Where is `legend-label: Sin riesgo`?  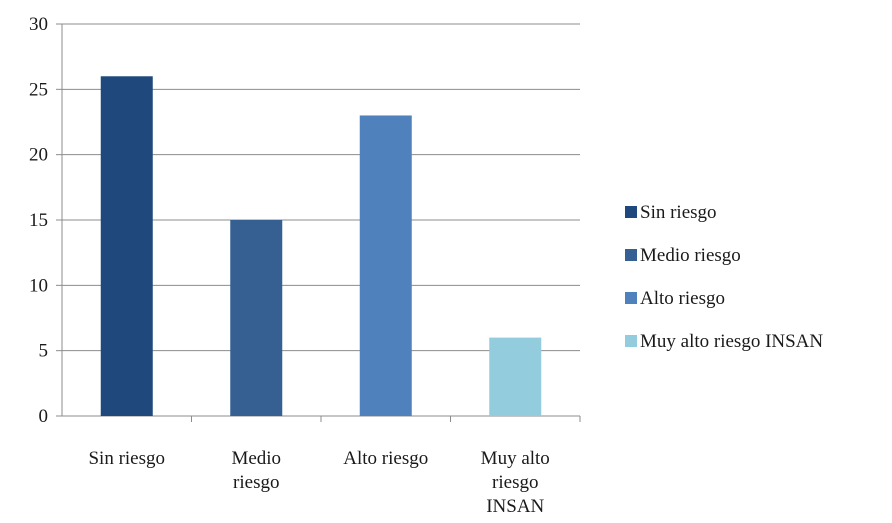
legend-label: Sin riesgo is located at coordinates (678, 212).